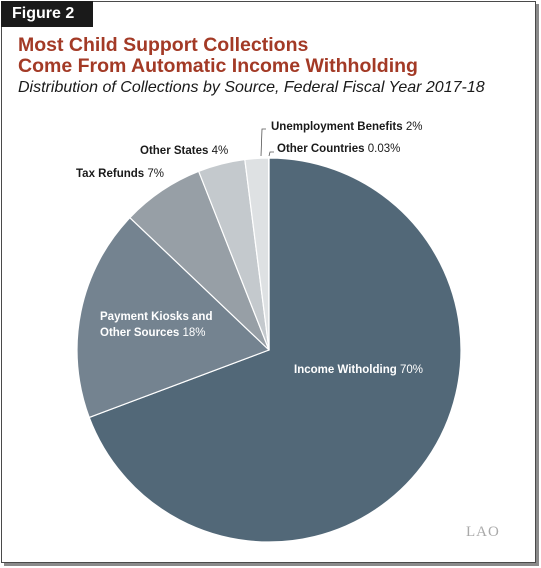 The width and height of the screenshot is (541, 568). I want to click on slice-label-value: 18%, so click(193, 333).